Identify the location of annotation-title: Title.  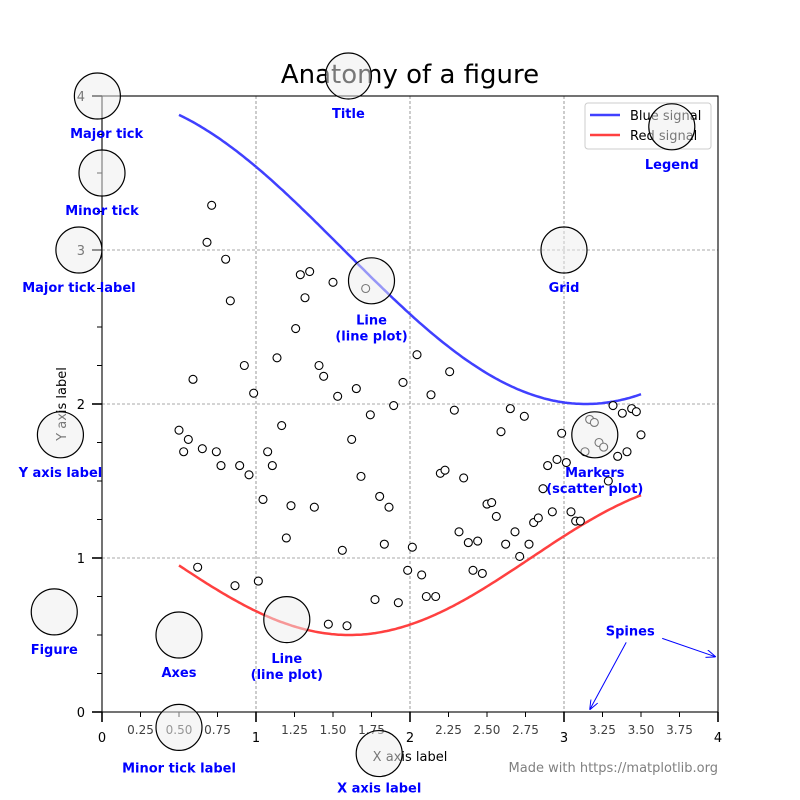
(348, 87).